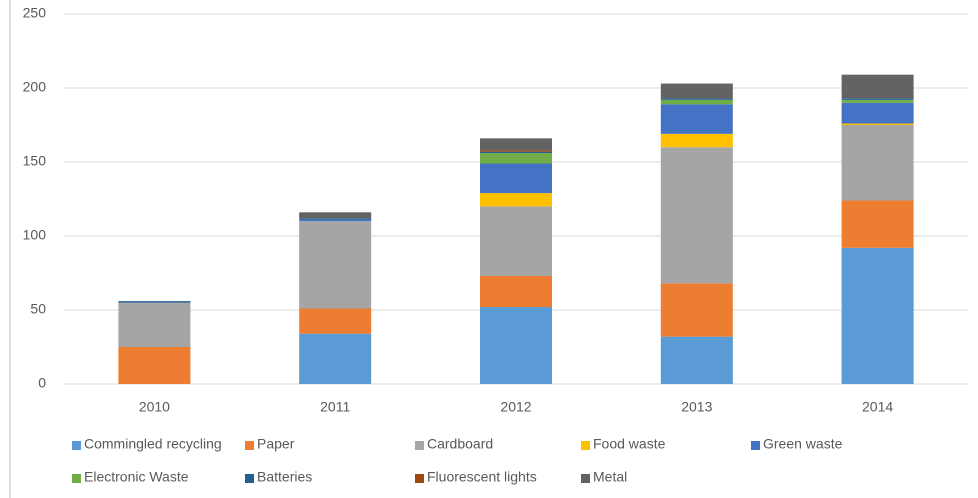 This screenshot has width=978, height=498. I want to click on legend-label: Green waste, so click(803, 444).